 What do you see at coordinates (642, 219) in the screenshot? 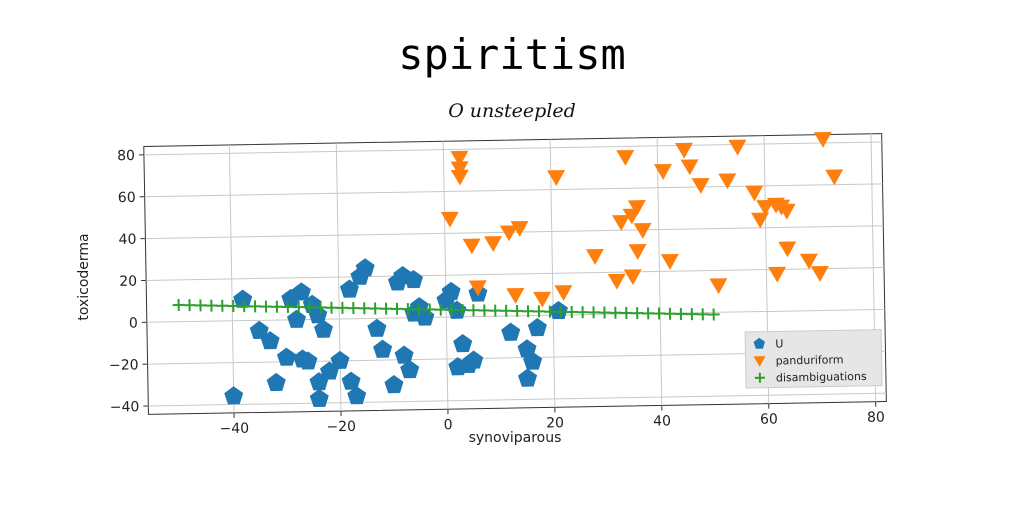
I see `series-panduriform` at bounding box center [642, 219].